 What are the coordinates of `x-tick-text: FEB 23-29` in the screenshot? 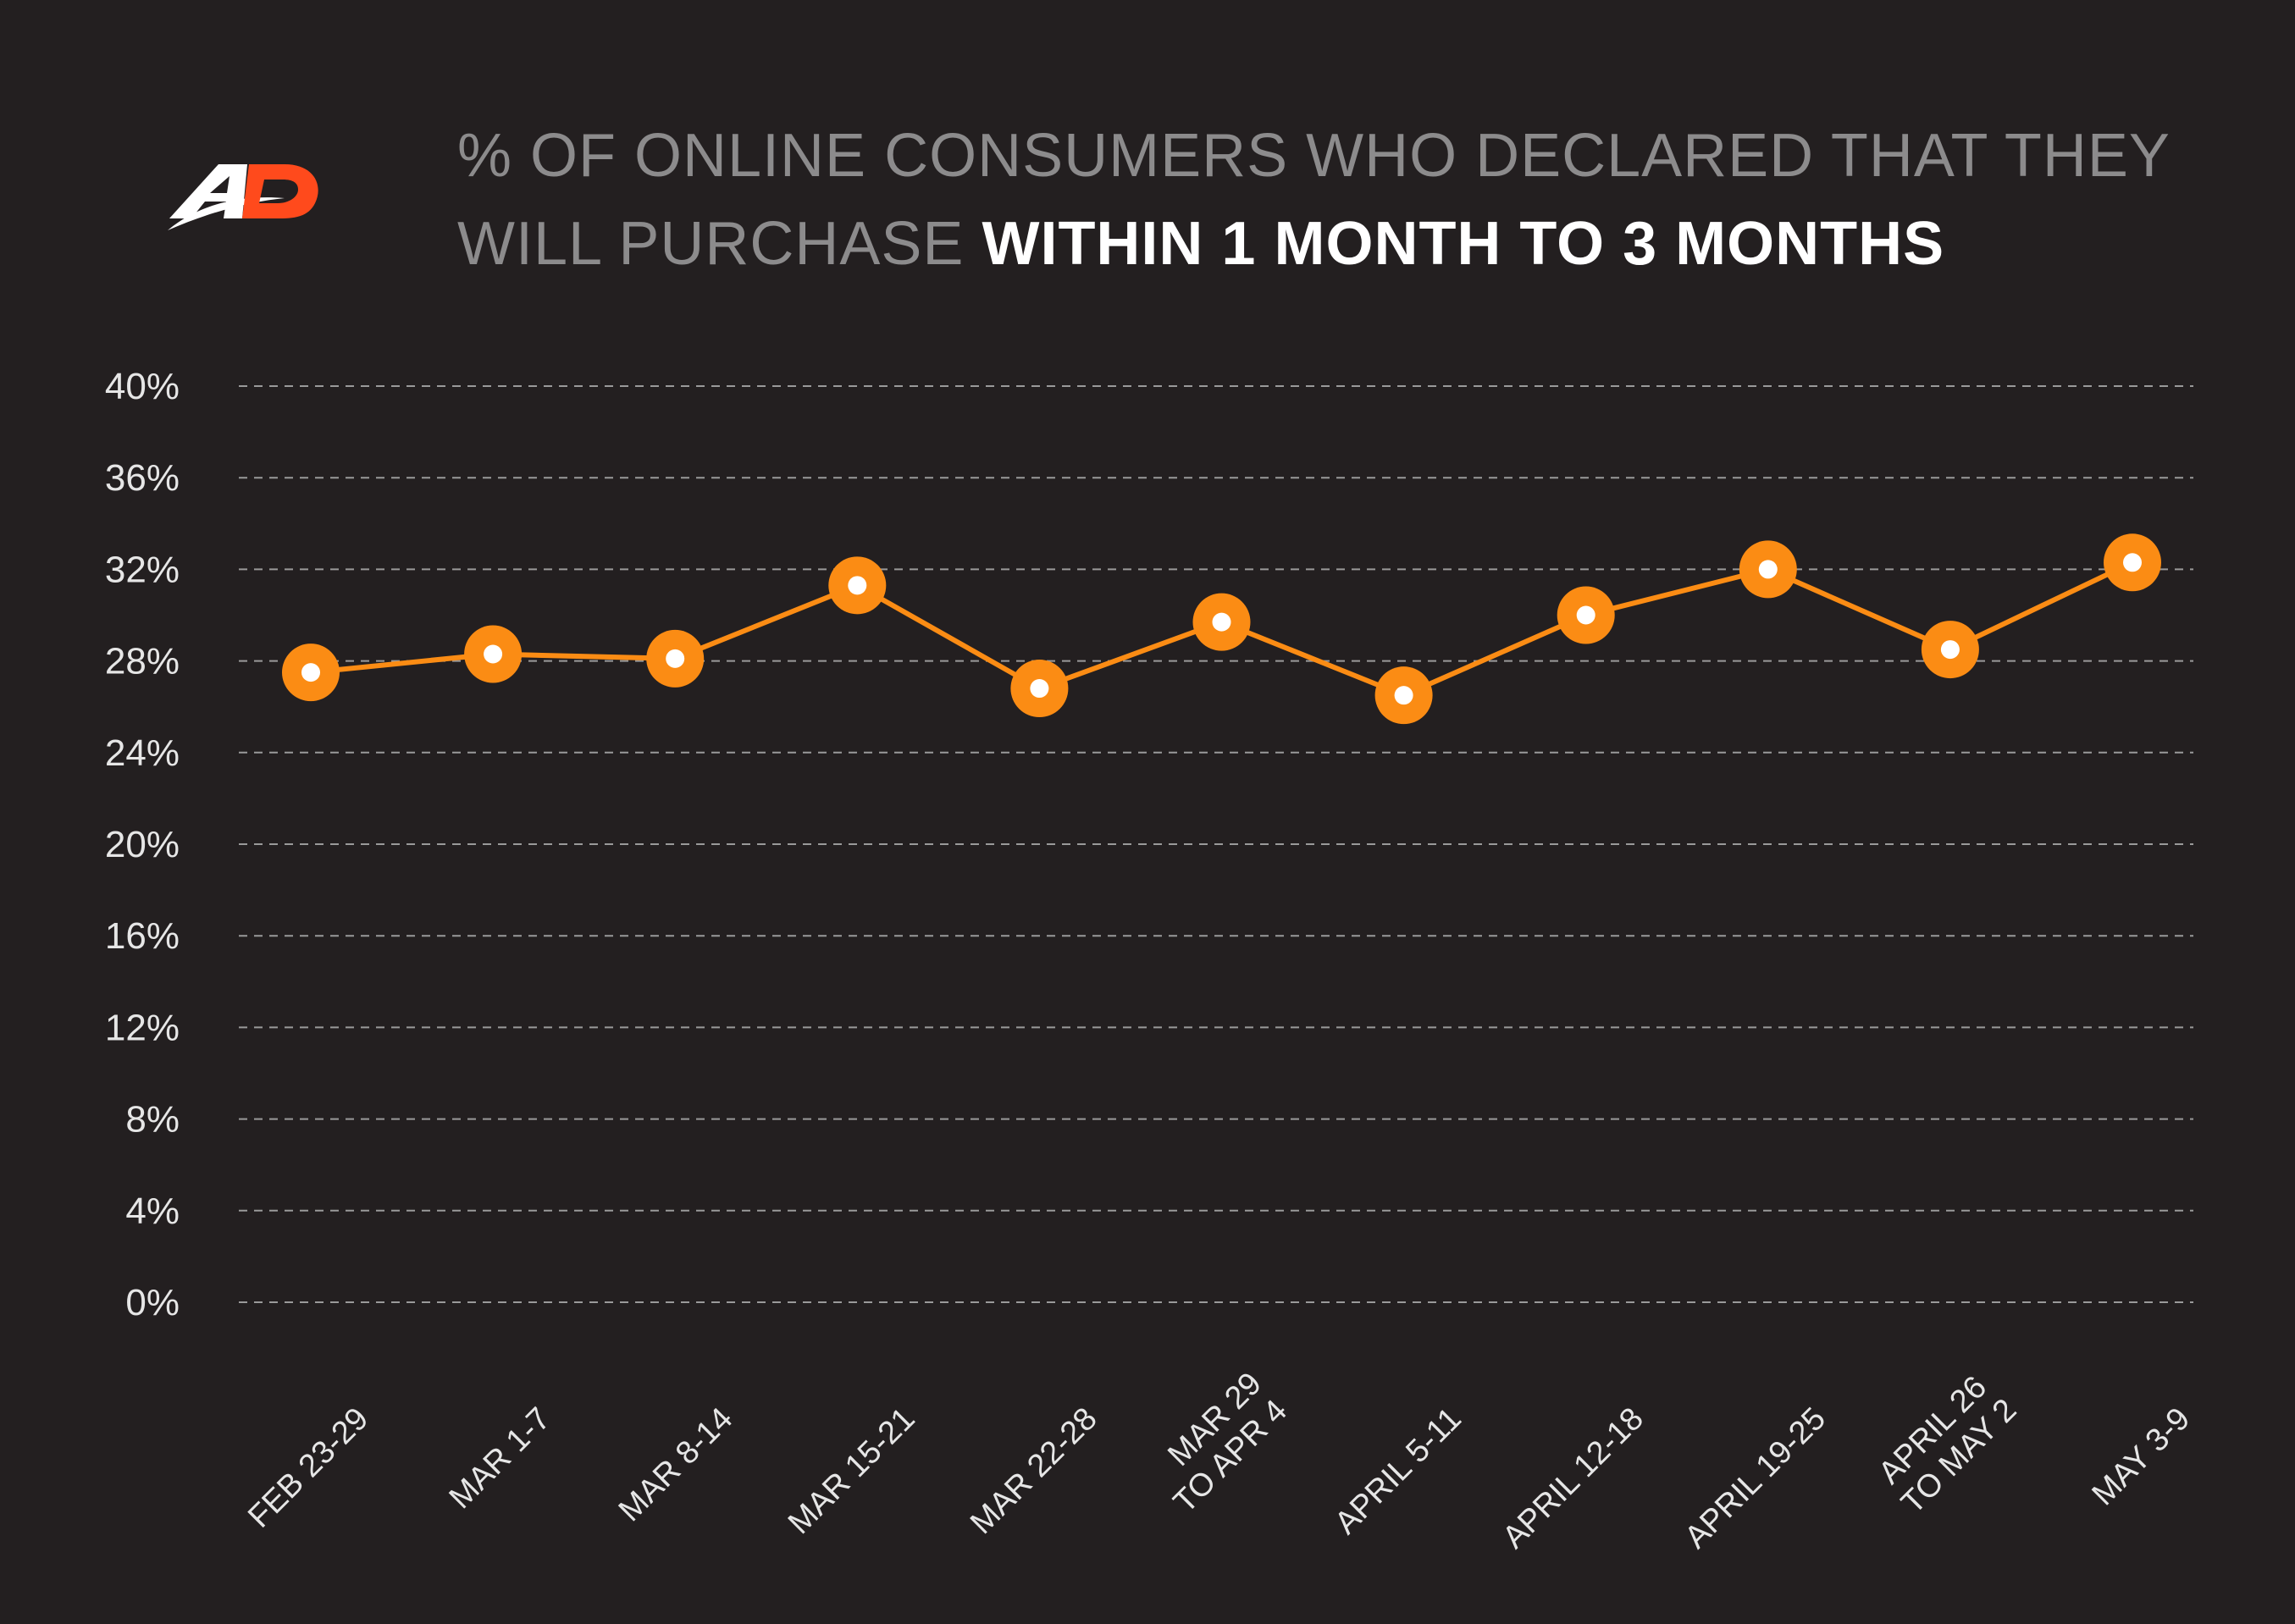 It's located at (308, 1468).